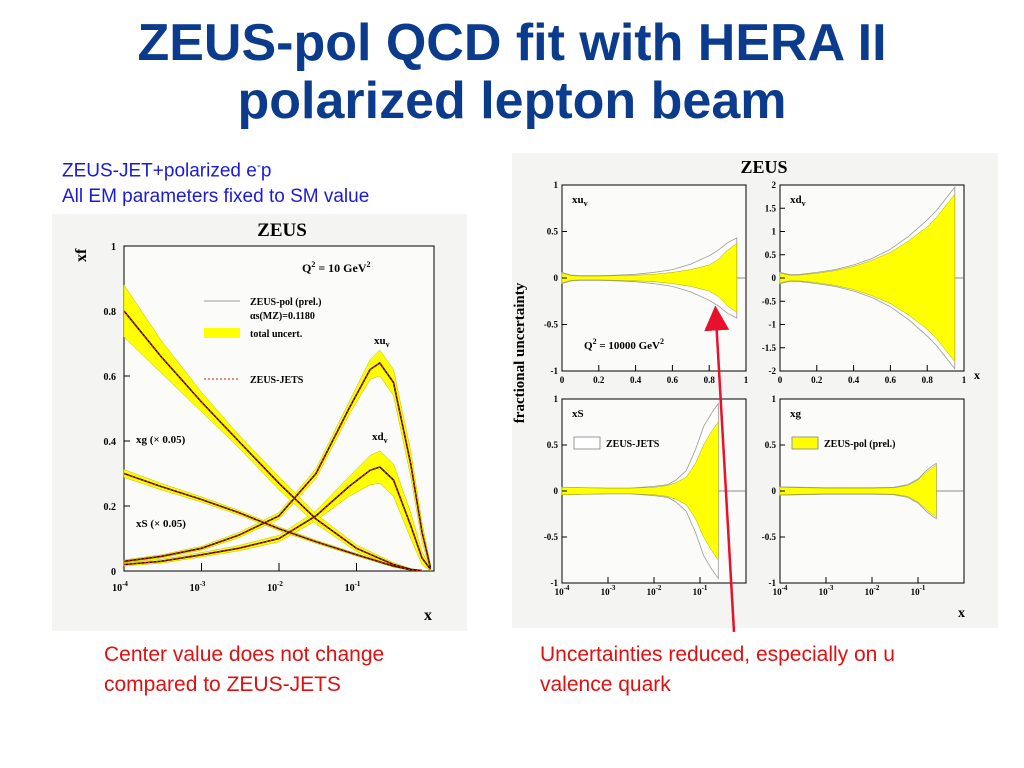 The height and width of the screenshot is (768, 1024). I want to click on legend-band-label: total uncert., so click(276, 334).